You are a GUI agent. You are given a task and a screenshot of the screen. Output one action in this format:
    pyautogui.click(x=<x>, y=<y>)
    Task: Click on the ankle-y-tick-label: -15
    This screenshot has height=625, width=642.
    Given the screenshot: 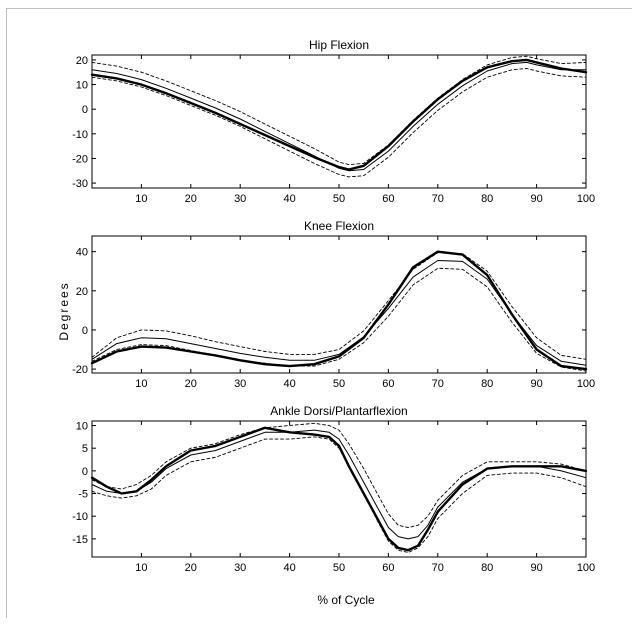 What is the action you would take?
    pyautogui.click(x=80, y=540)
    